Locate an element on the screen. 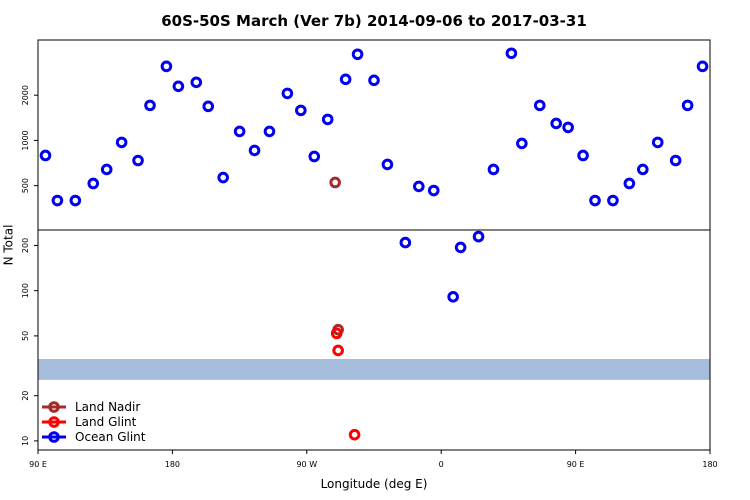 The image size is (750, 500). y-tick-label: 20 is located at coordinates (25, 396).